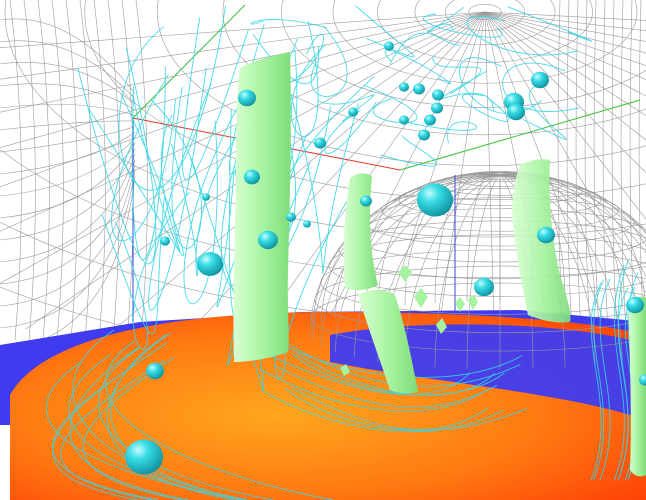 The image size is (646, 500). What do you see at coordinates (388, 341) in the screenshot?
I see `isosurface-slanted-slab` at bounding box center [388, 341].